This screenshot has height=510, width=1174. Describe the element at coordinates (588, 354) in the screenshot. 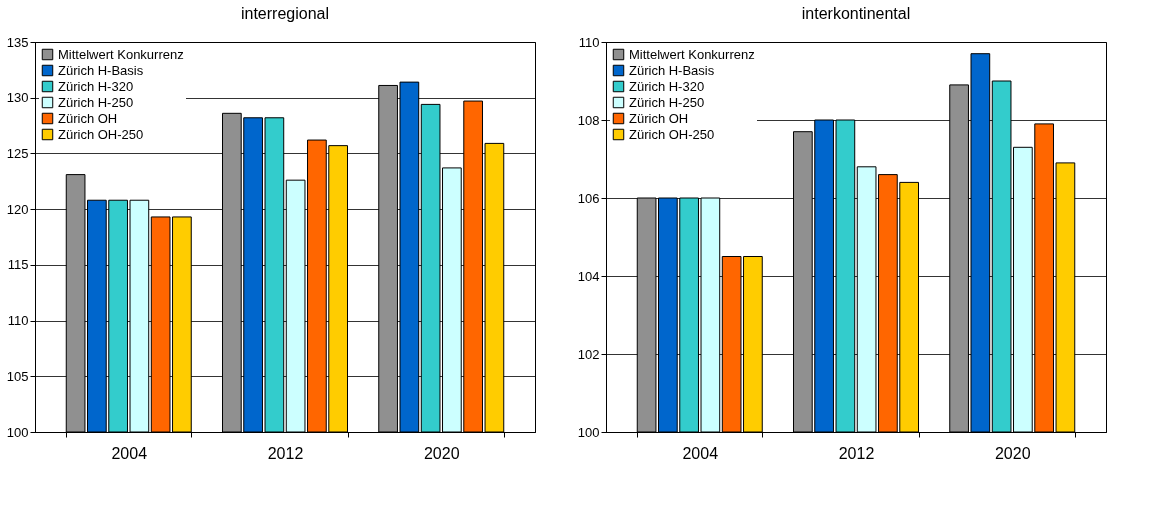

I see `y-tick-label: 102` at that location.